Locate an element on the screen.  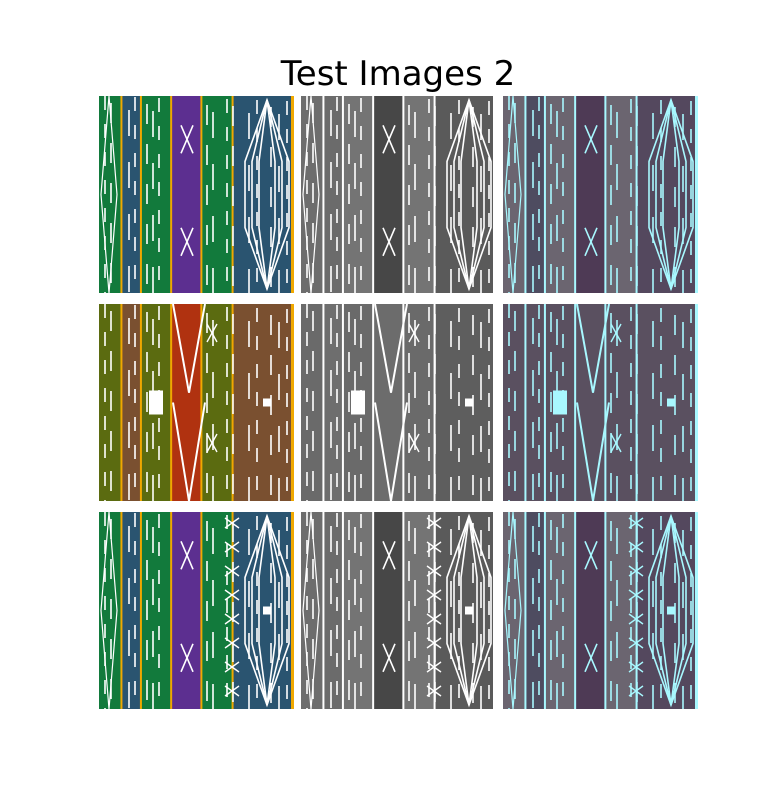
test-image-row-3-tinted is located at coordinates (600, 610).